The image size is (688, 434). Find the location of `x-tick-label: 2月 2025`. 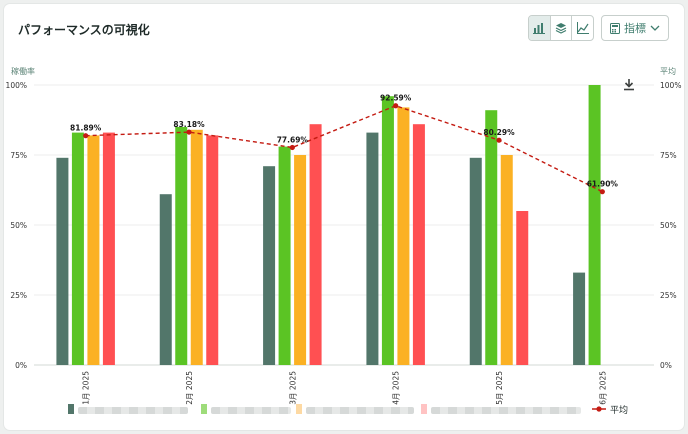

x-tick-label: 2月 2025 is located at coordinates (189, 388).